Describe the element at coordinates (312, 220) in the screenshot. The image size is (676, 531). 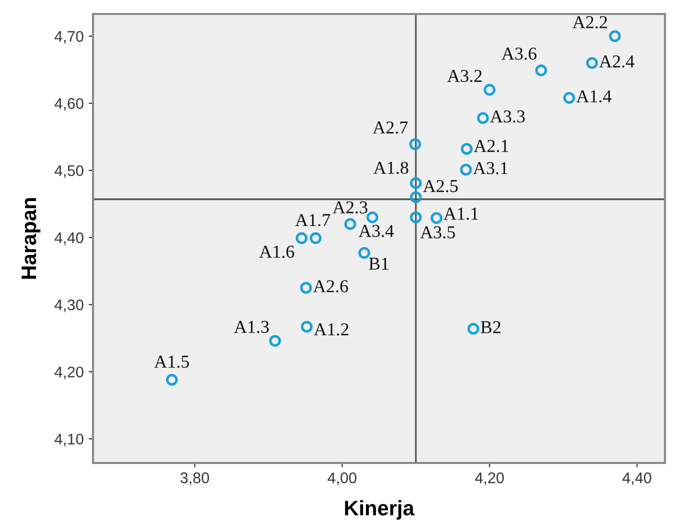
I see `annotation: A1.7` at that location.